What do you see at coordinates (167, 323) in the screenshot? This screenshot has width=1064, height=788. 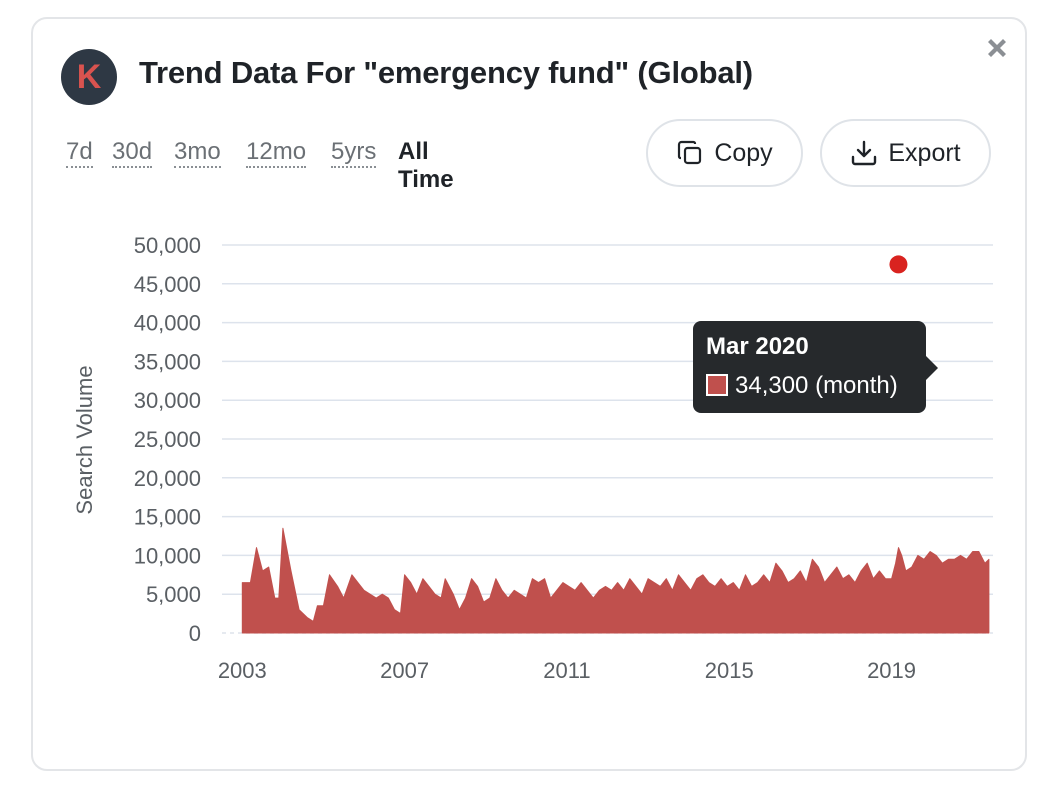 I see `y-tick-label: 40,000` at bounding box center [167, 323].